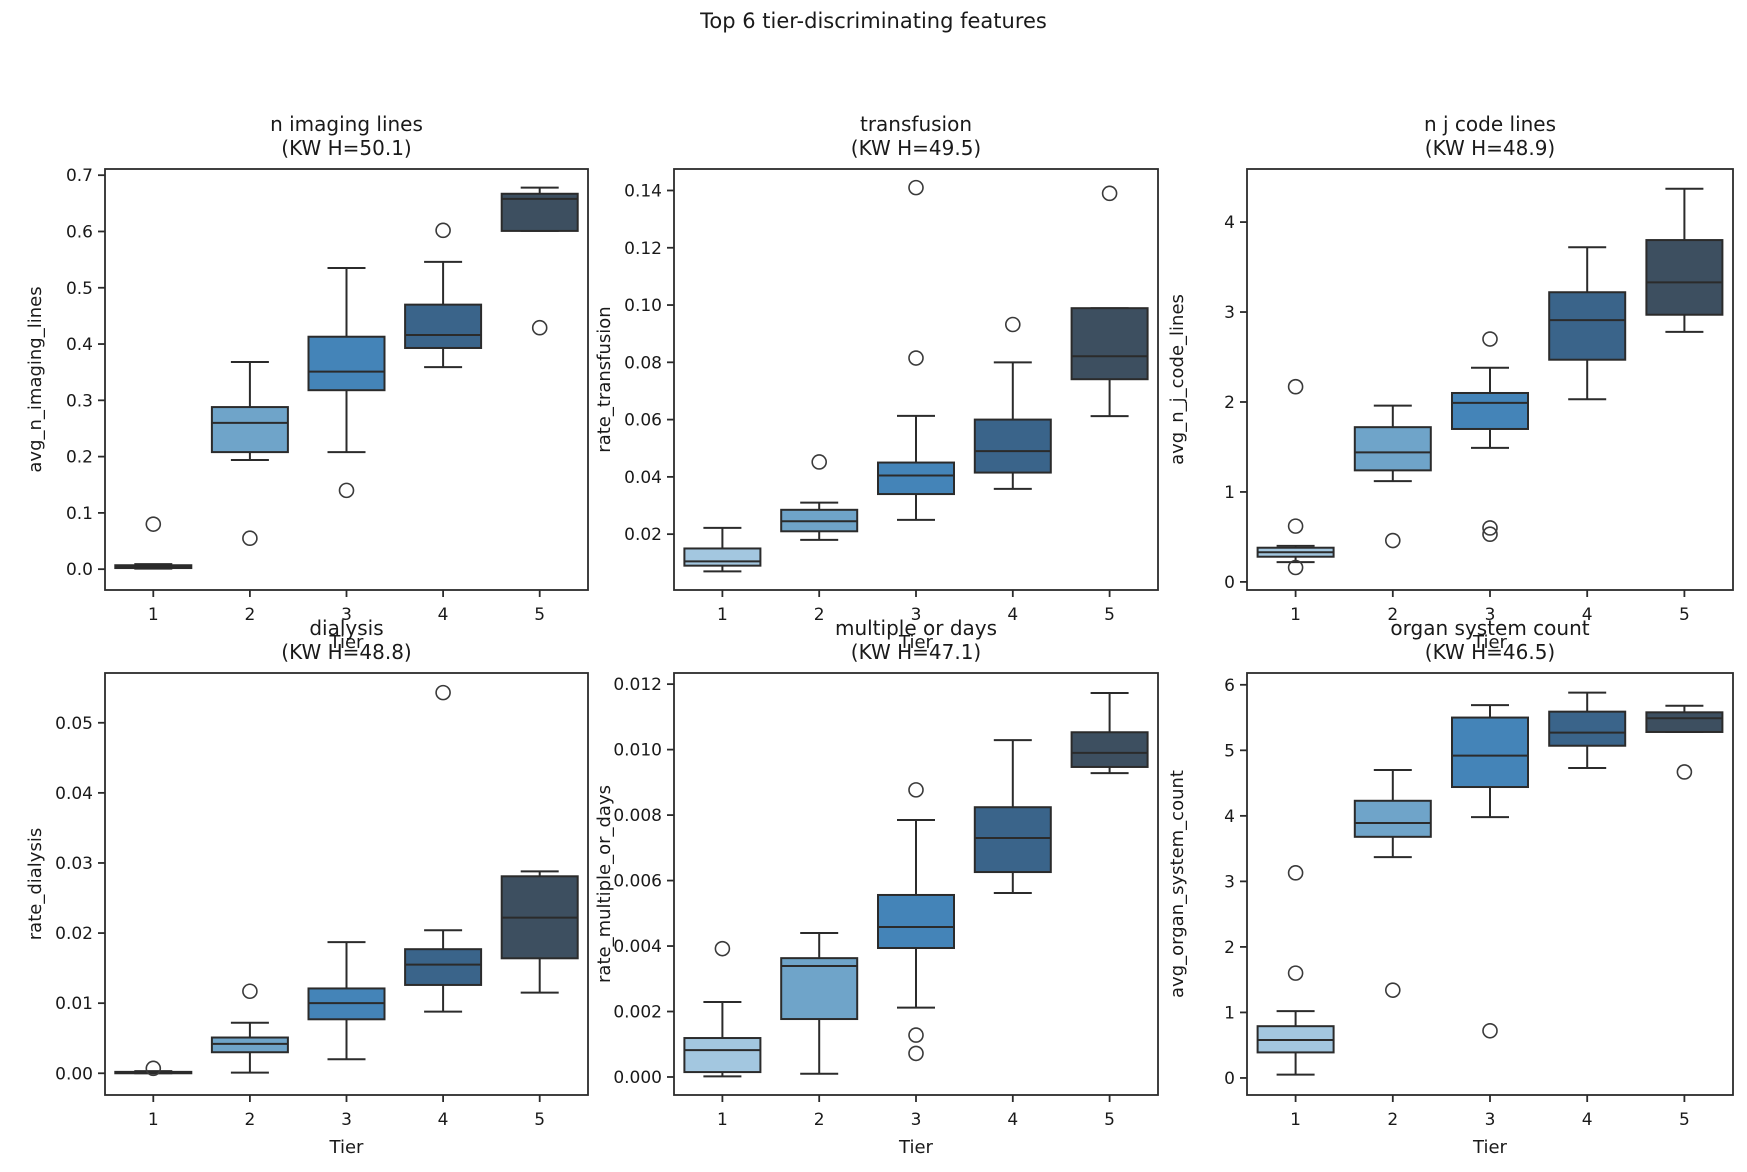  What do you see at coordinates (604, 379) in the screenshot?
I see `y-axis-label: rate_transfusion` at bounding box center [604, 379].